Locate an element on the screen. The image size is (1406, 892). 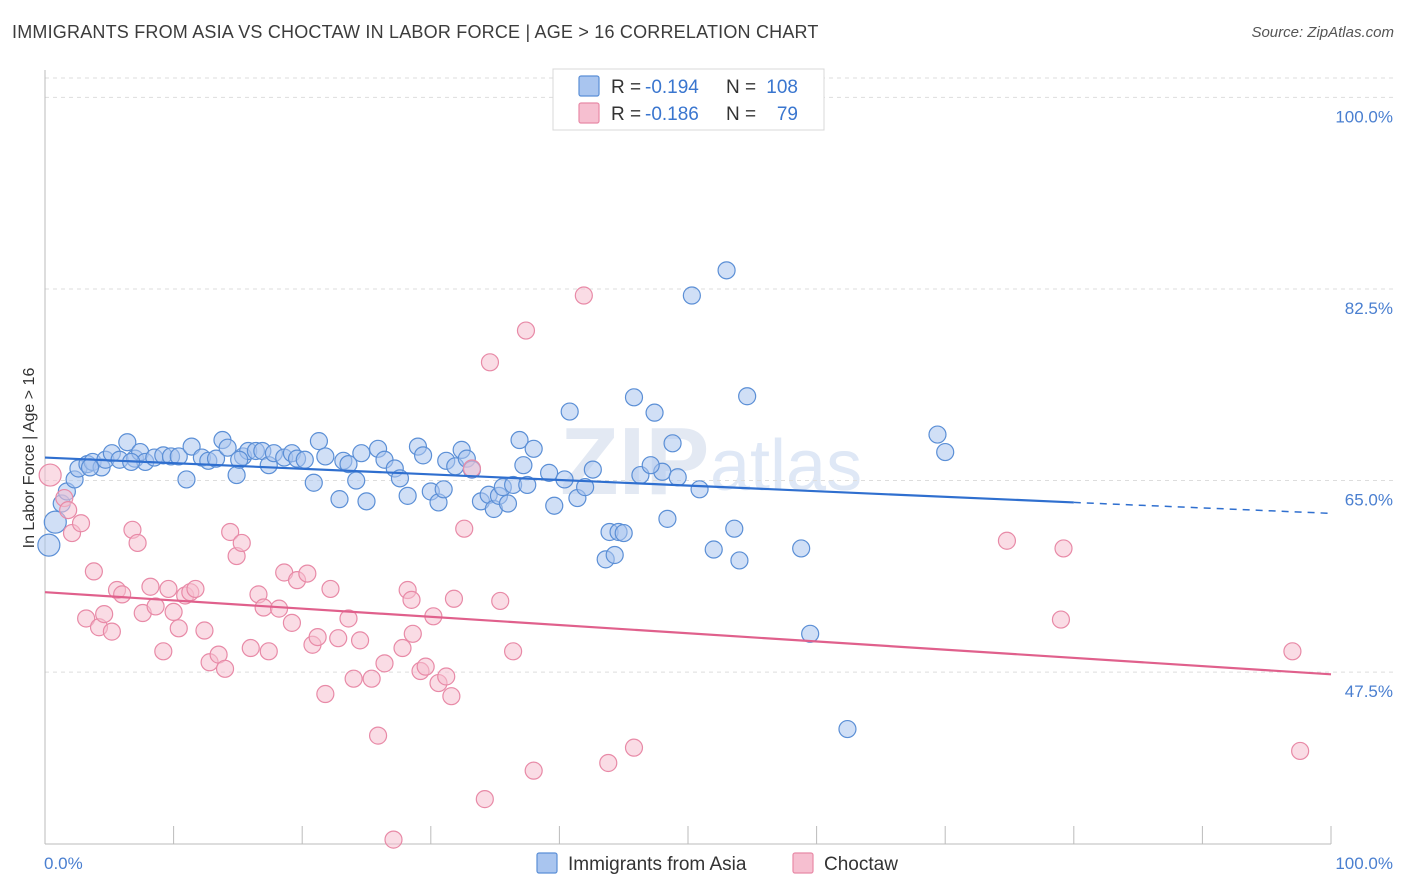
y-tick-label: 47.5% is located at coordinates (1369, 691).